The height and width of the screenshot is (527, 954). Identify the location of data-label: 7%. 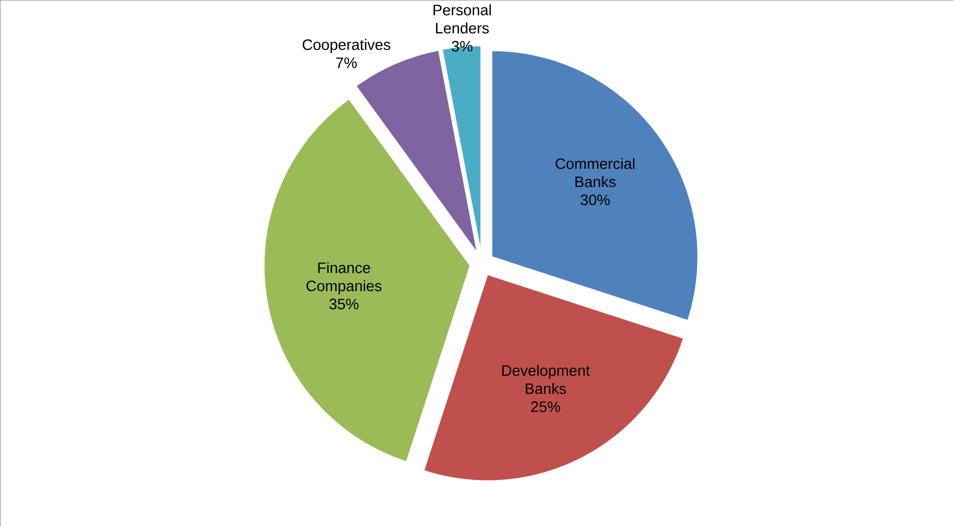
(346, 63).